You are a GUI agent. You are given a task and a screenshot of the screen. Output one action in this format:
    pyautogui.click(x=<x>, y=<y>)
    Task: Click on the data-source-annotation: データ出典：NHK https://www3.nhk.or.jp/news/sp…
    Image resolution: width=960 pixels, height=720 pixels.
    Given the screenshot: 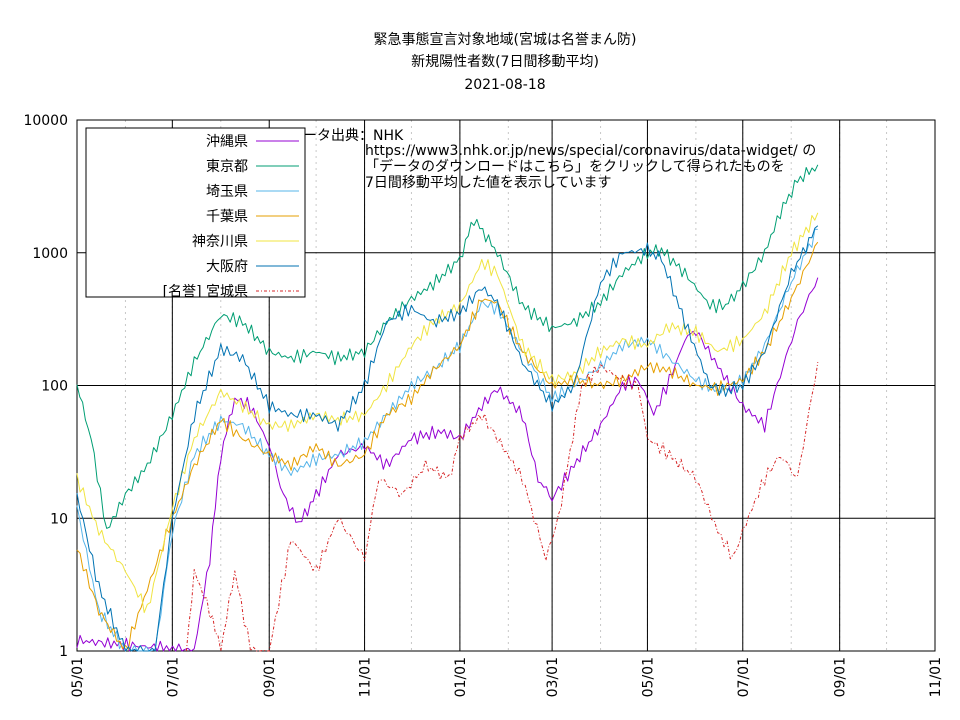 What is the action you would take?
    pyautogui.click(x=552, y=159)
    